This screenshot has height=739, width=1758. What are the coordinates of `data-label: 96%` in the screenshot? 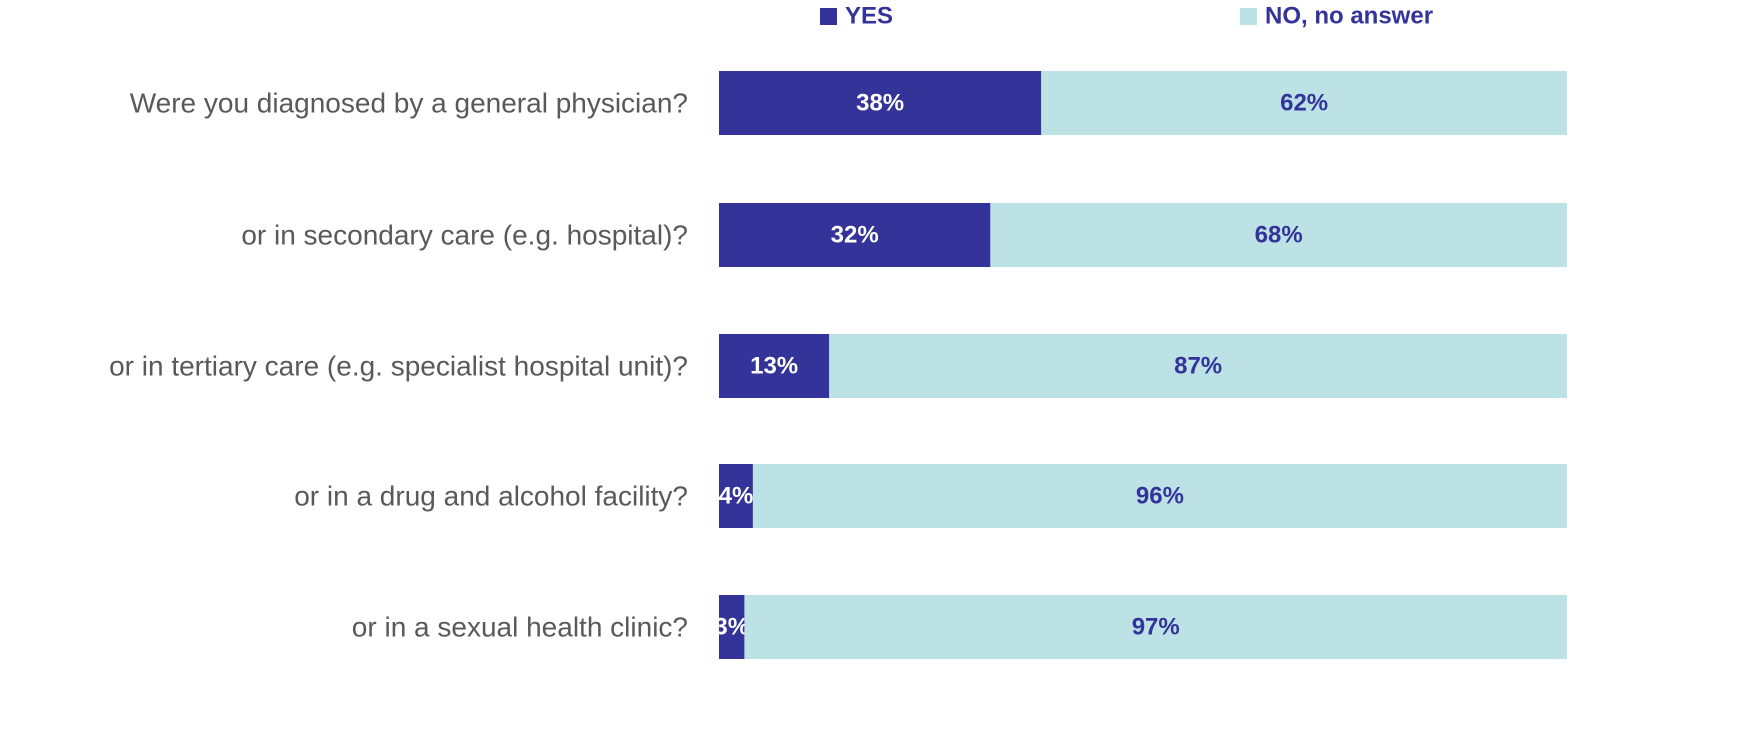 It's located at (1160, 495).